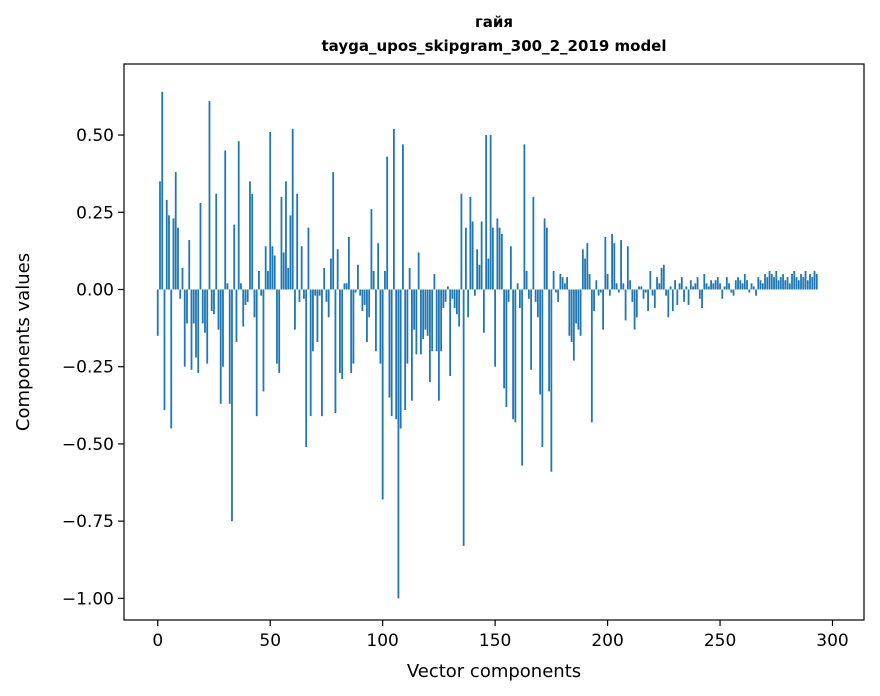  What do you see at coordinates (832, 641) in the screenshot?
I see `x-tick-label: 300` at bounding box center [832, 641].